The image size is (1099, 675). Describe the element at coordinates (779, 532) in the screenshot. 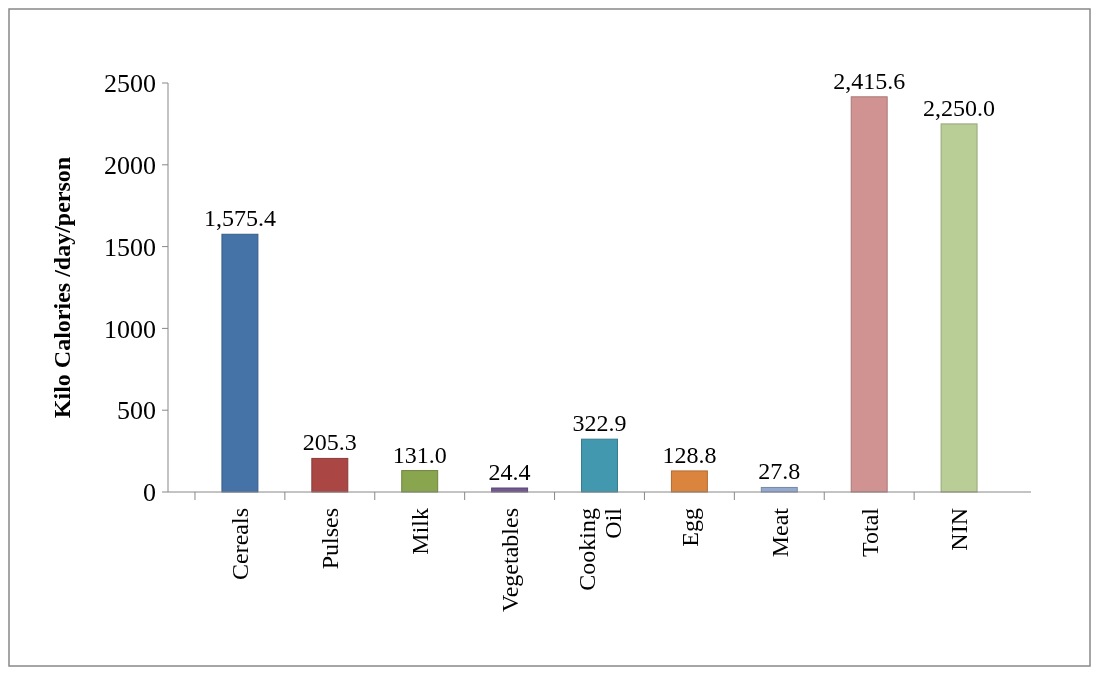

I see `x-tick-label: Meat` at that location.